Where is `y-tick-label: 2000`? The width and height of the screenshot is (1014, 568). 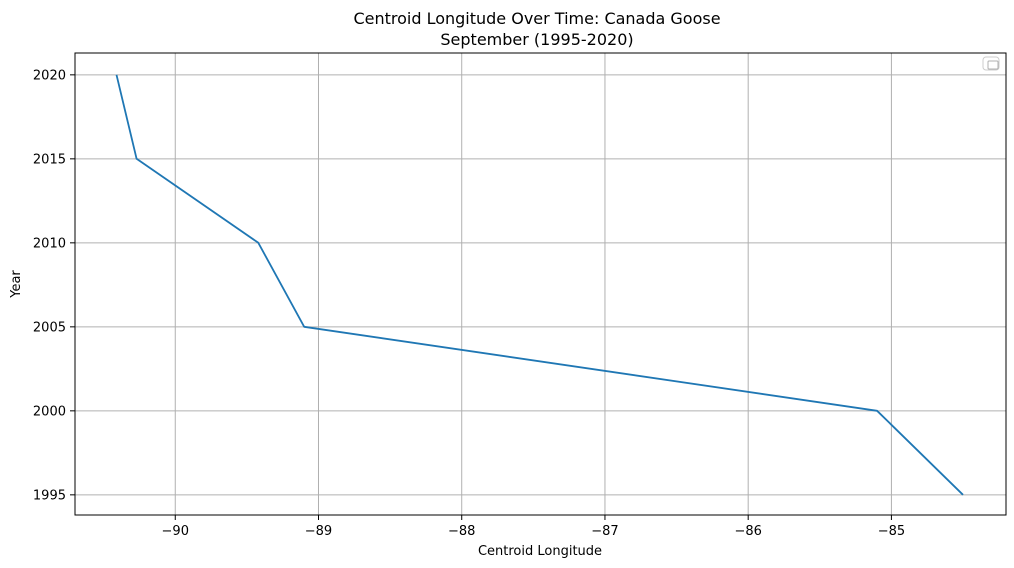
y-tick-label: 2000 is located at coordinates (49, 411).